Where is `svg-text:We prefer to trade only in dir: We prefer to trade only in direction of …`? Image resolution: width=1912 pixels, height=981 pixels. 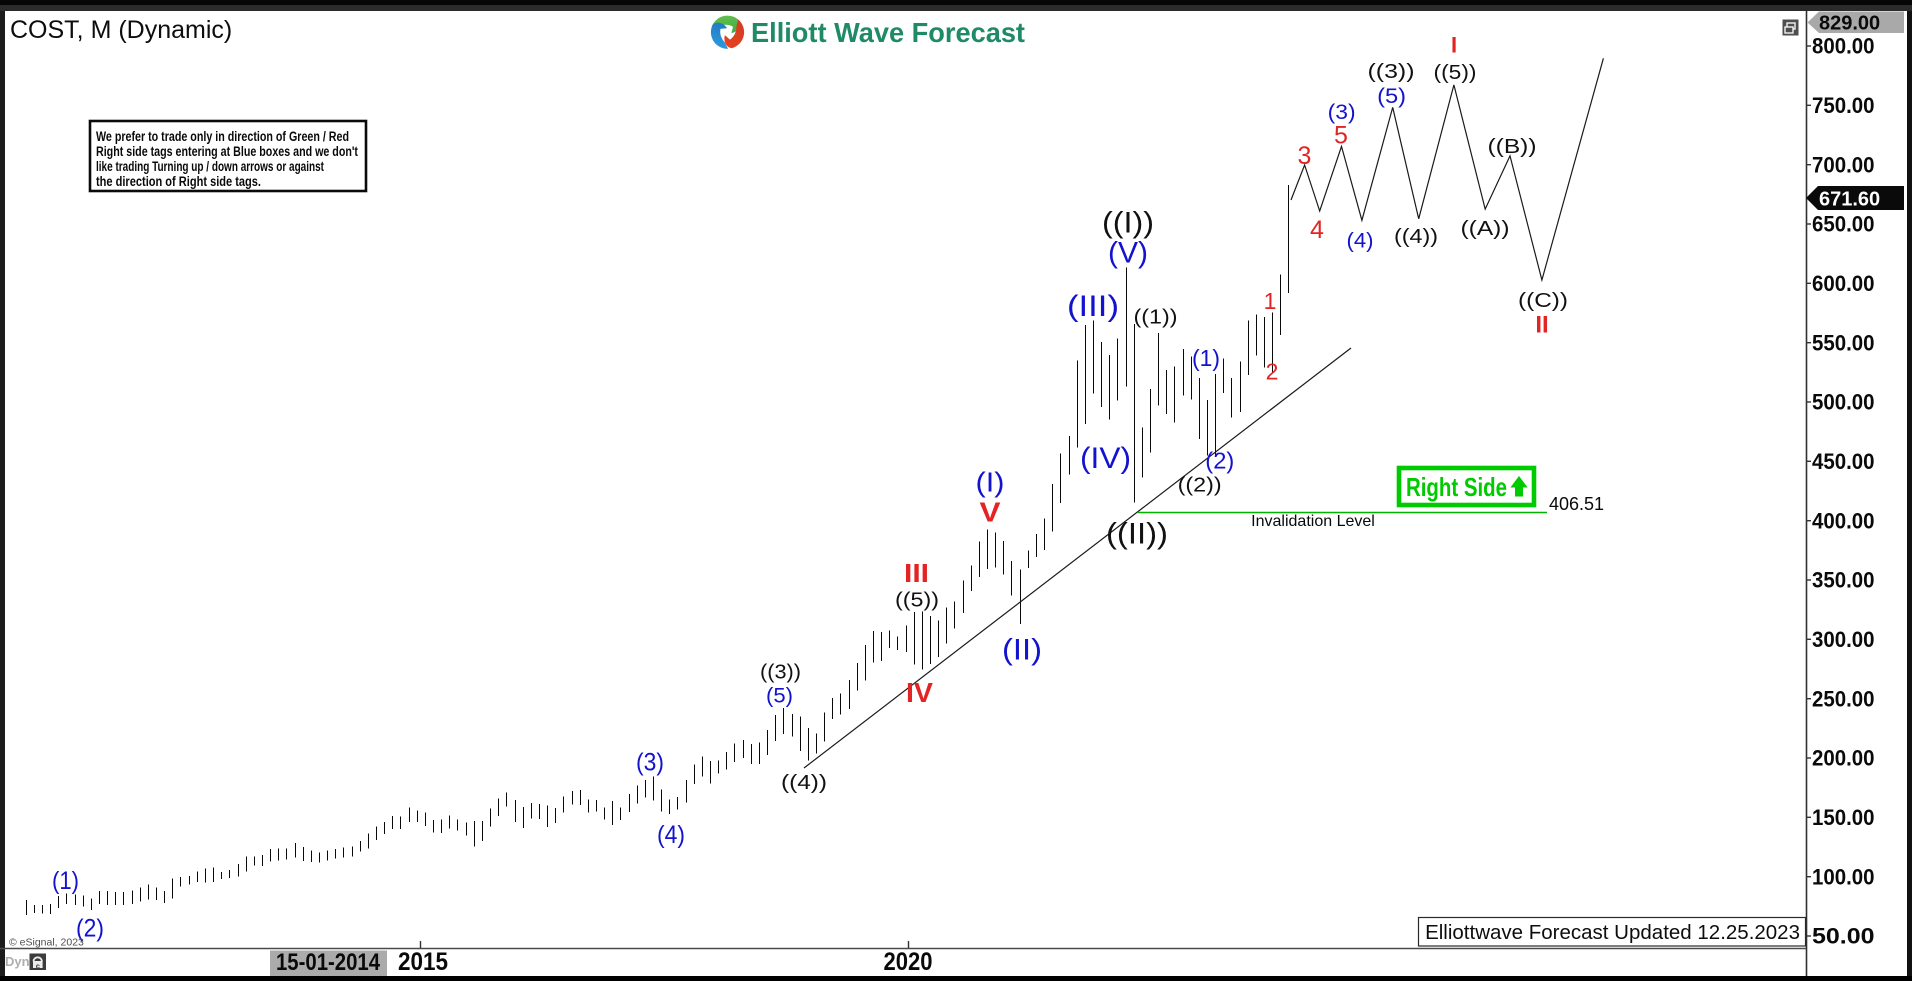 svg-text:We prefer to trade only in dir: We prefer to trade only in direction of … is located at coordinates (222, 136).